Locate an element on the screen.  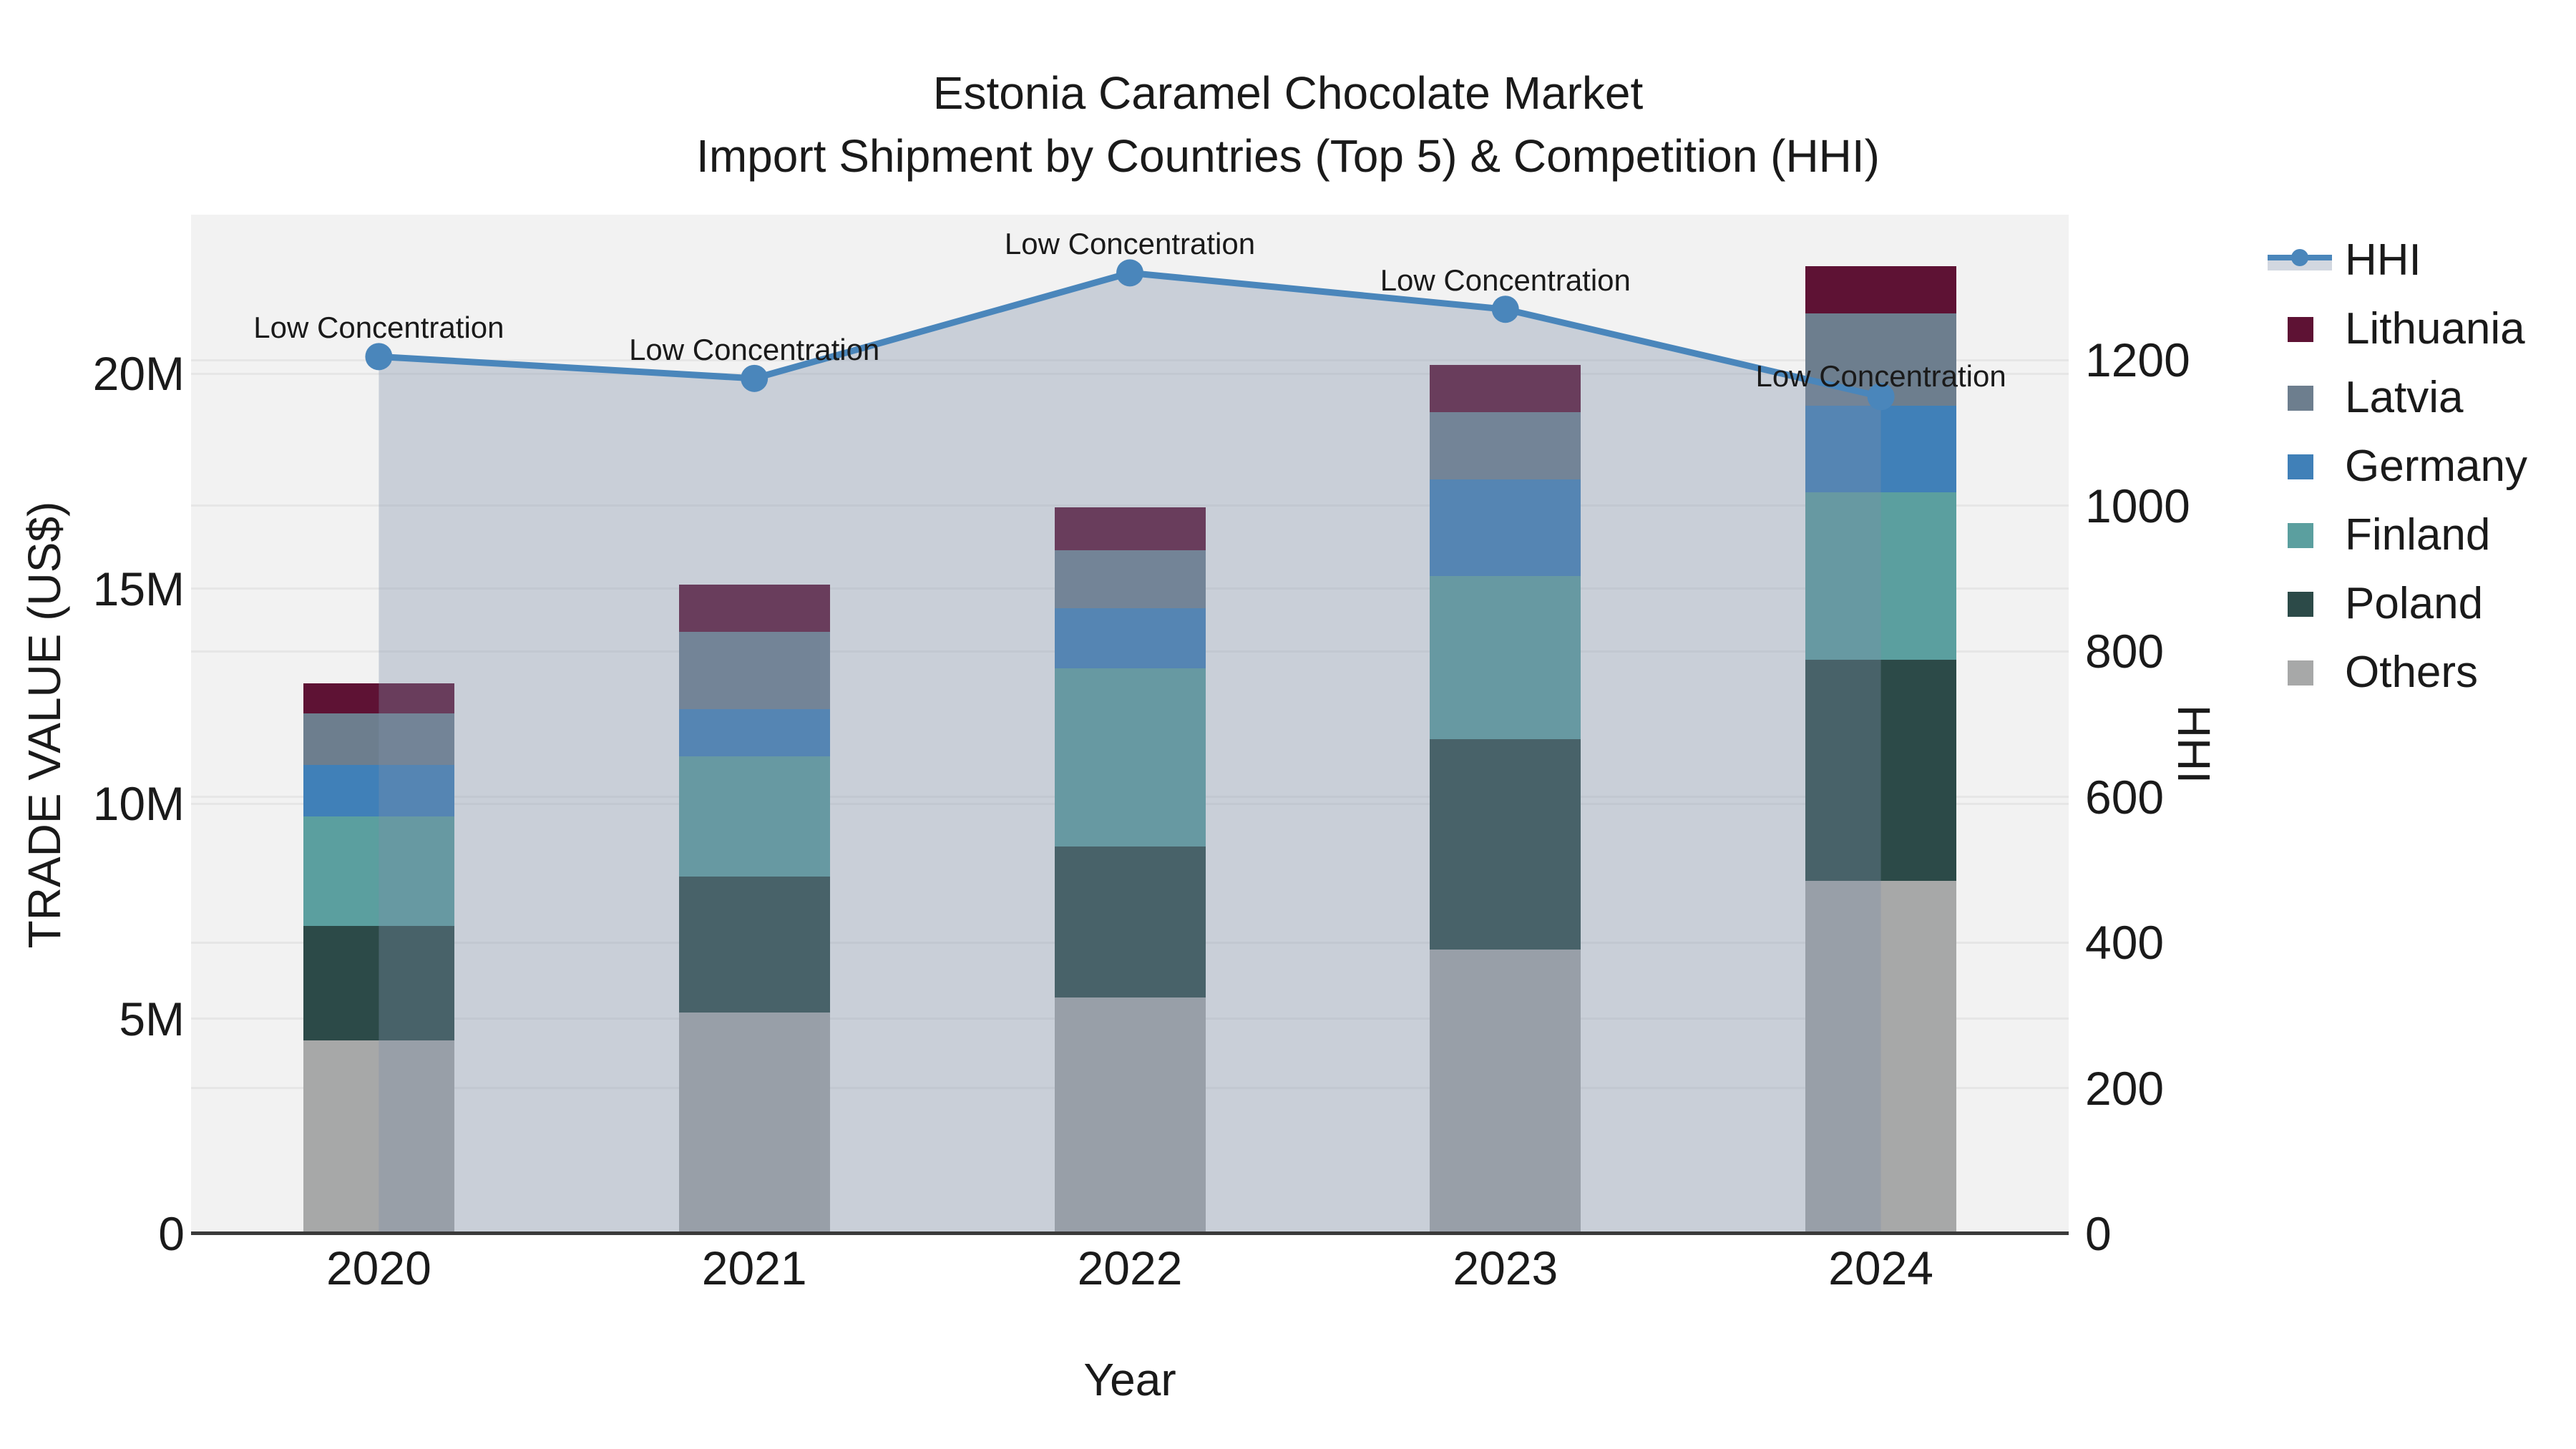
legend-label: Poland is located at coordinates (2414, 603).